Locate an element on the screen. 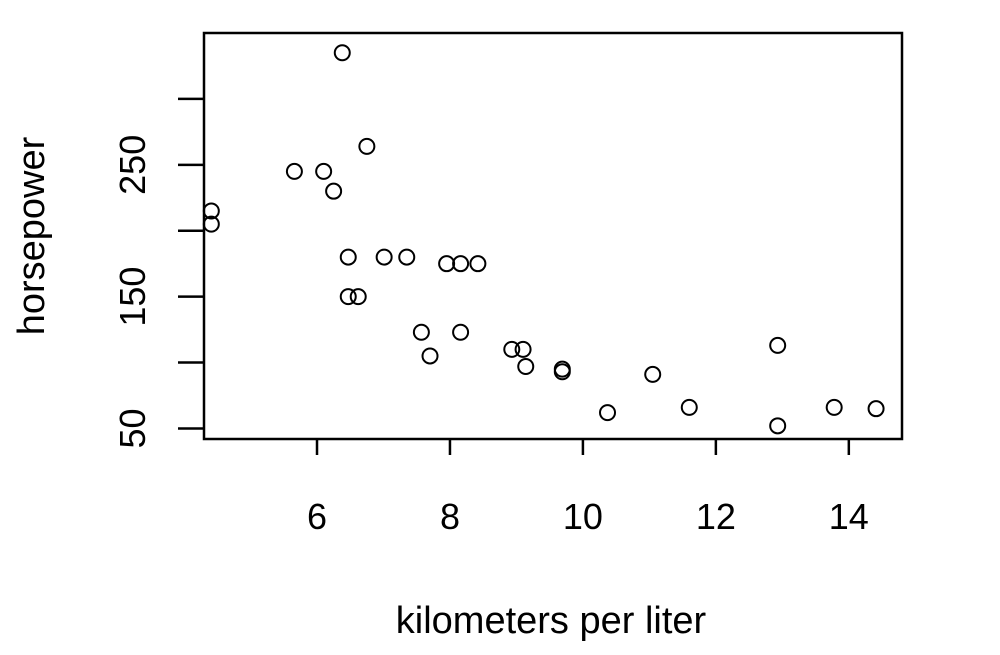 This screenshot has width=1000, height=655. x-tick-label: 14 is located at coordinates (849, 516).